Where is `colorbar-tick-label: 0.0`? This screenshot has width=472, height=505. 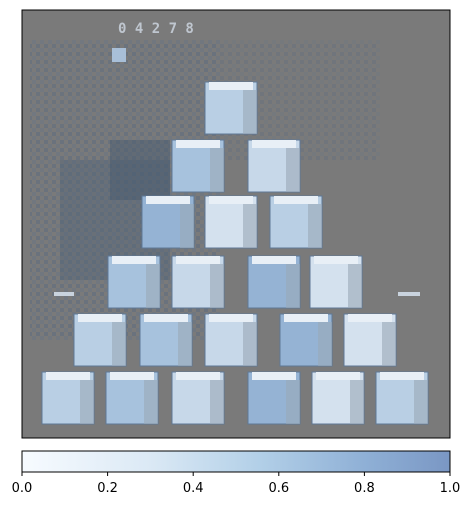
colorbar-tick-label: 0.0 is located at coordinates (22, 488).